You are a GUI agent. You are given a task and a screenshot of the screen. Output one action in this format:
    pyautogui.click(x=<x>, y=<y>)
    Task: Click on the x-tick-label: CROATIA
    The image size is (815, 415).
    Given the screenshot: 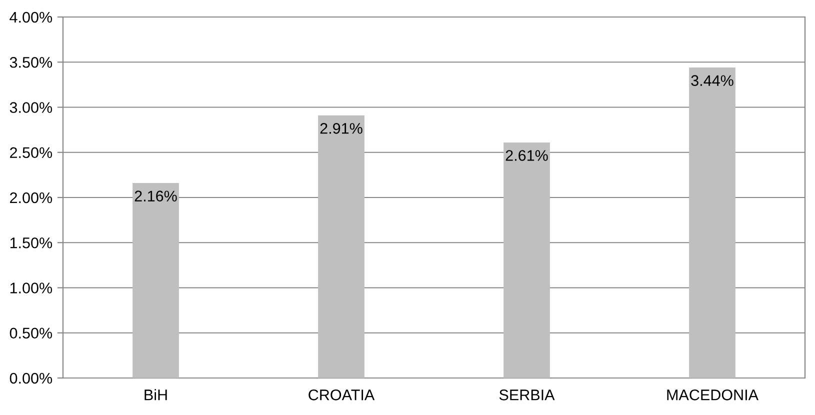 What is the action you would take?
    pyautogui.click(x=341, y=395)
    